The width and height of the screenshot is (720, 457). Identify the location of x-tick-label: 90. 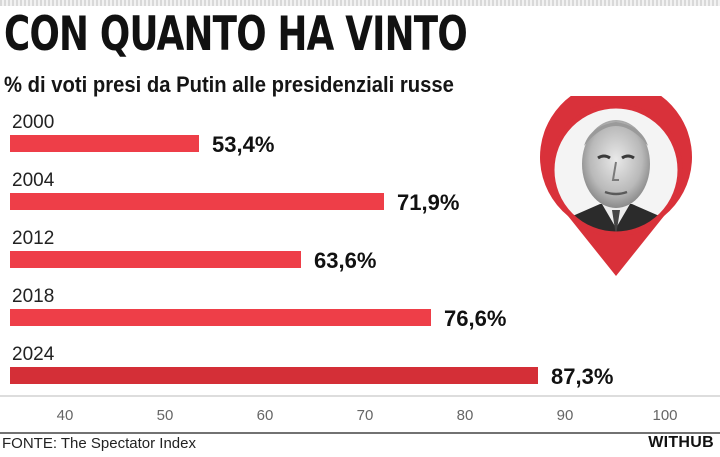
(565, 415).